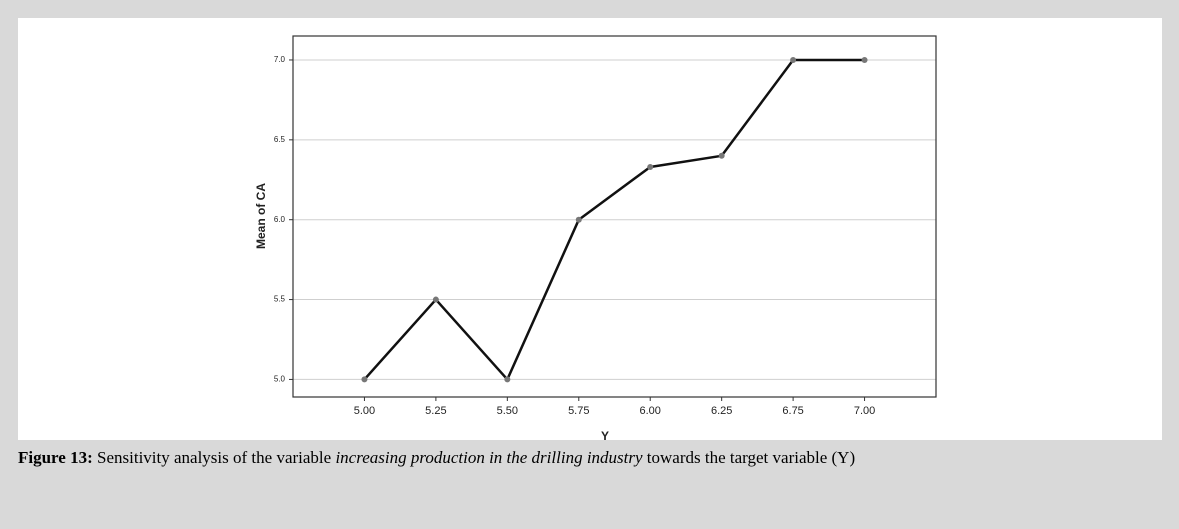 This screenshot has width=1179, height=529. I want to click on caption-text: towards the target variable (Y), so click(751, 457).